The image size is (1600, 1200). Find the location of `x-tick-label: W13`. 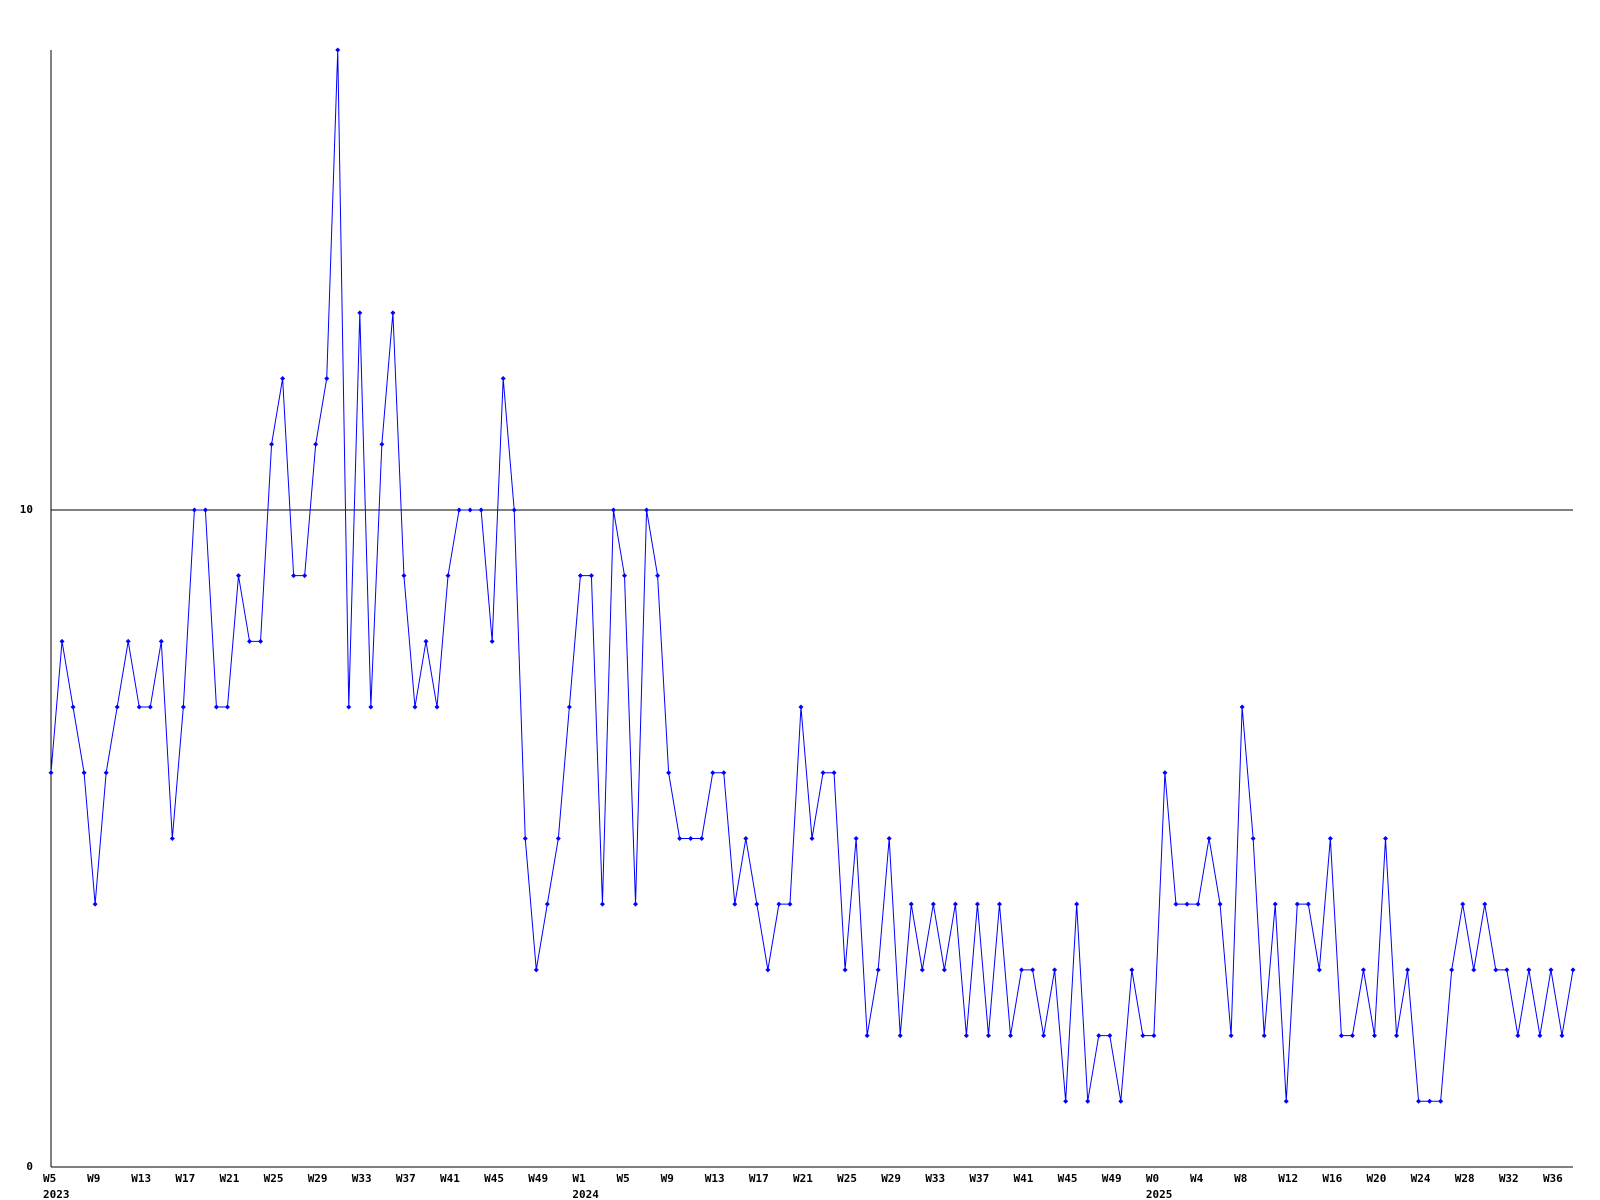

x-tick-label: W13 is located at coordinates (715, 1178).